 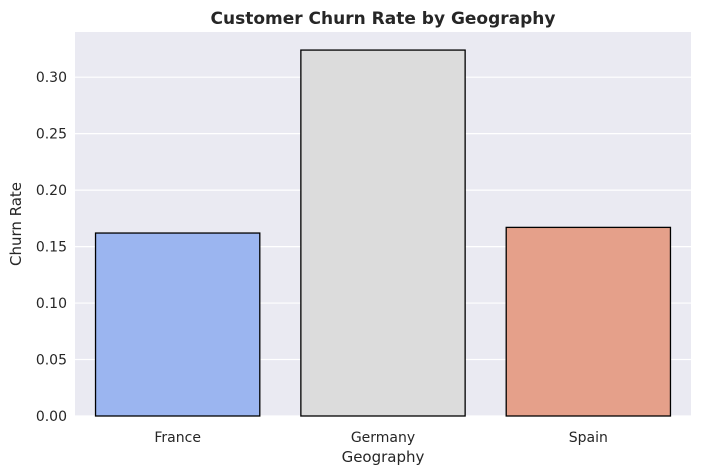 What do you see at coordinates (16, 224) in the screenshot?
I see `y-axis-label: Churn Rate` at bounding box center [16, 224].